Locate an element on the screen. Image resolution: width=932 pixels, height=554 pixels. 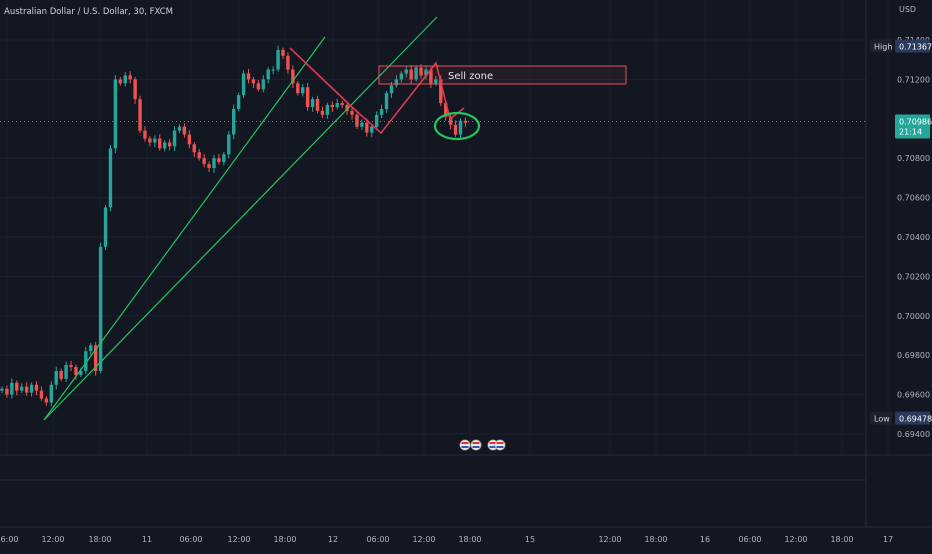
time-tick-label: 16 is located at coordinates (705, 539).